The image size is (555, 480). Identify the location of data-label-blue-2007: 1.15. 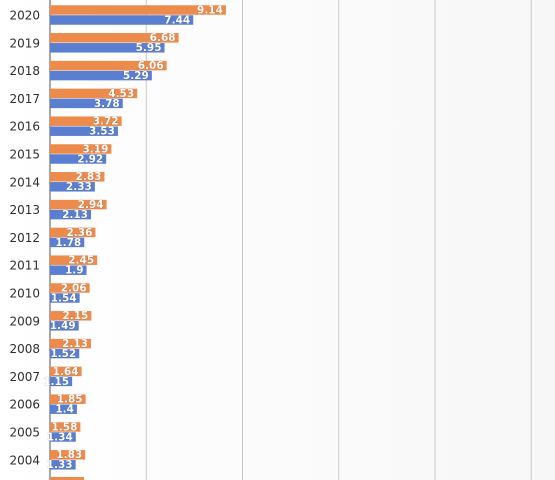
(56, 382).